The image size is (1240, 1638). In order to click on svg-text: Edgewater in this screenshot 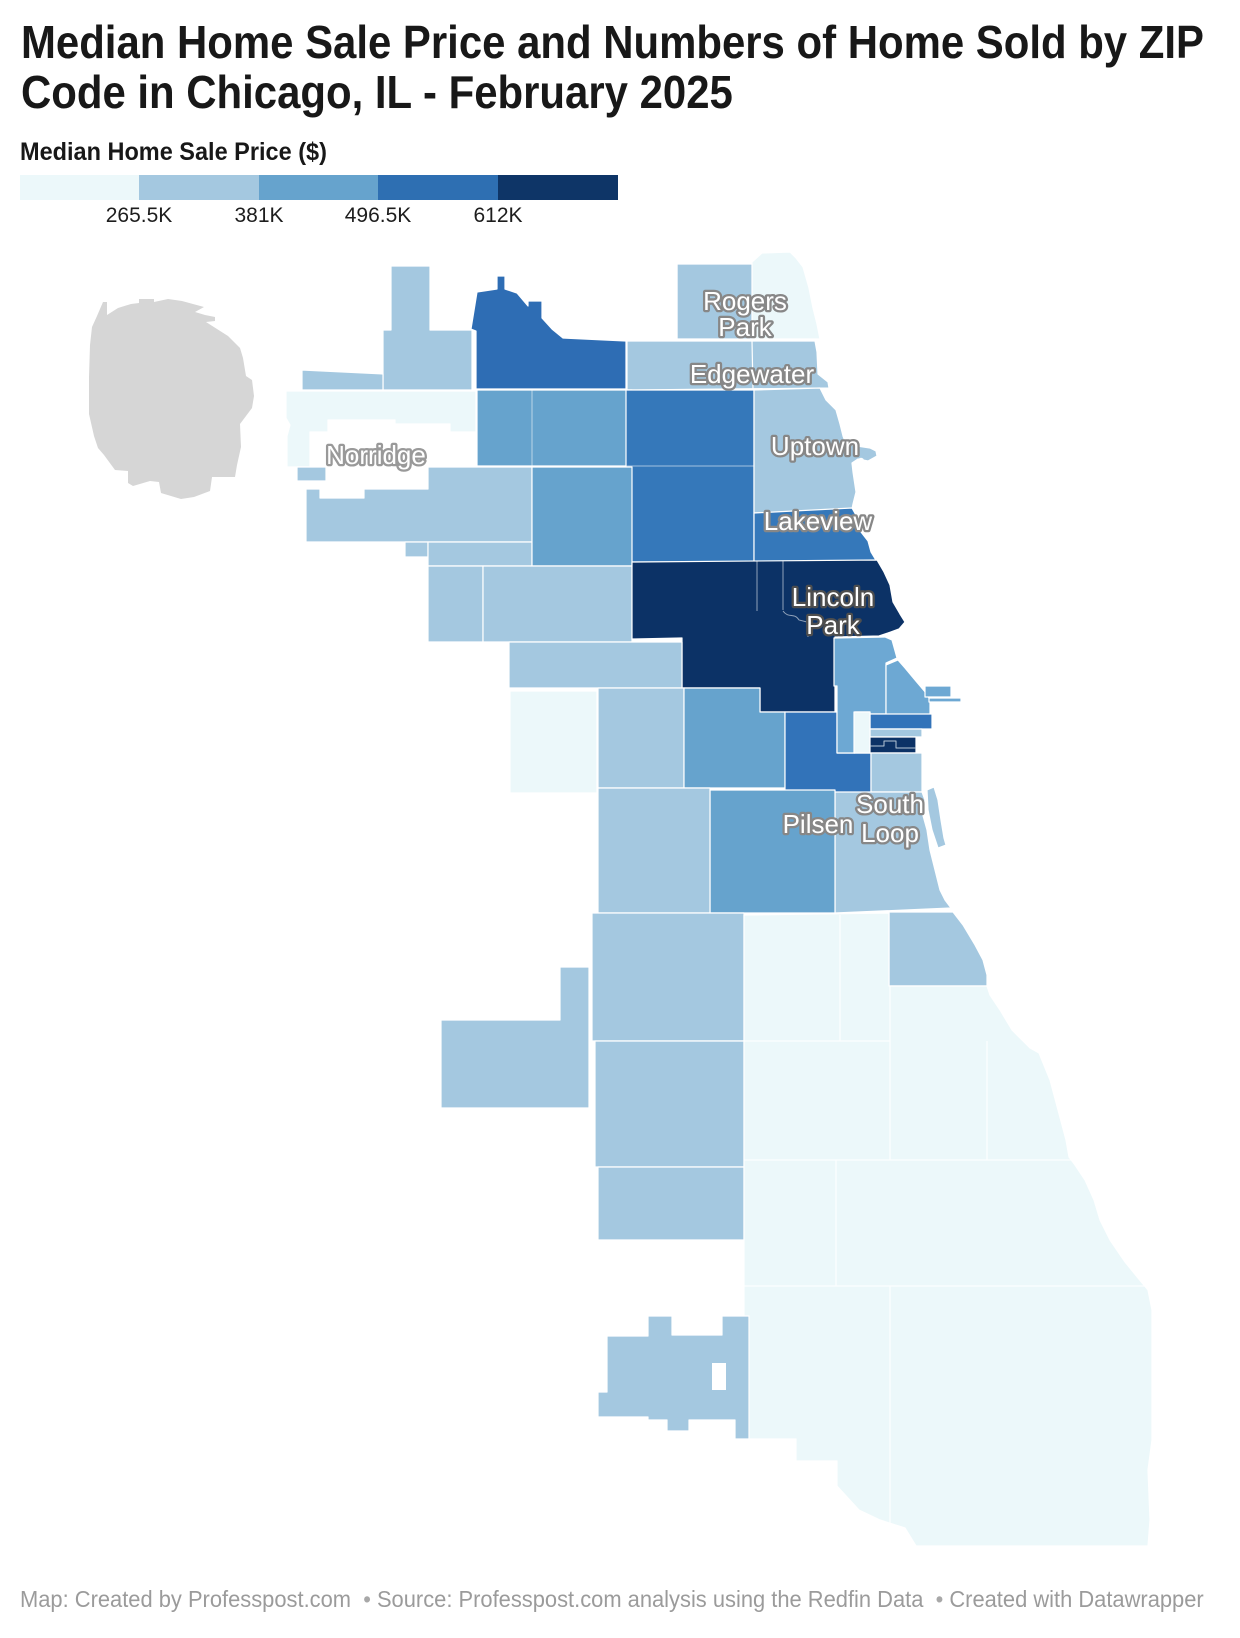, I will do `click(752, 374)`.